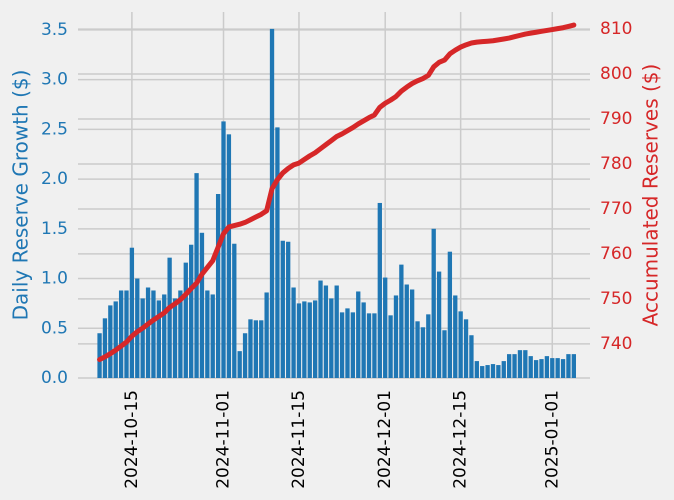 The height and width of the screenshot is (500, 674). I want to click on y2-tick-label: 760, so click(616, 254).